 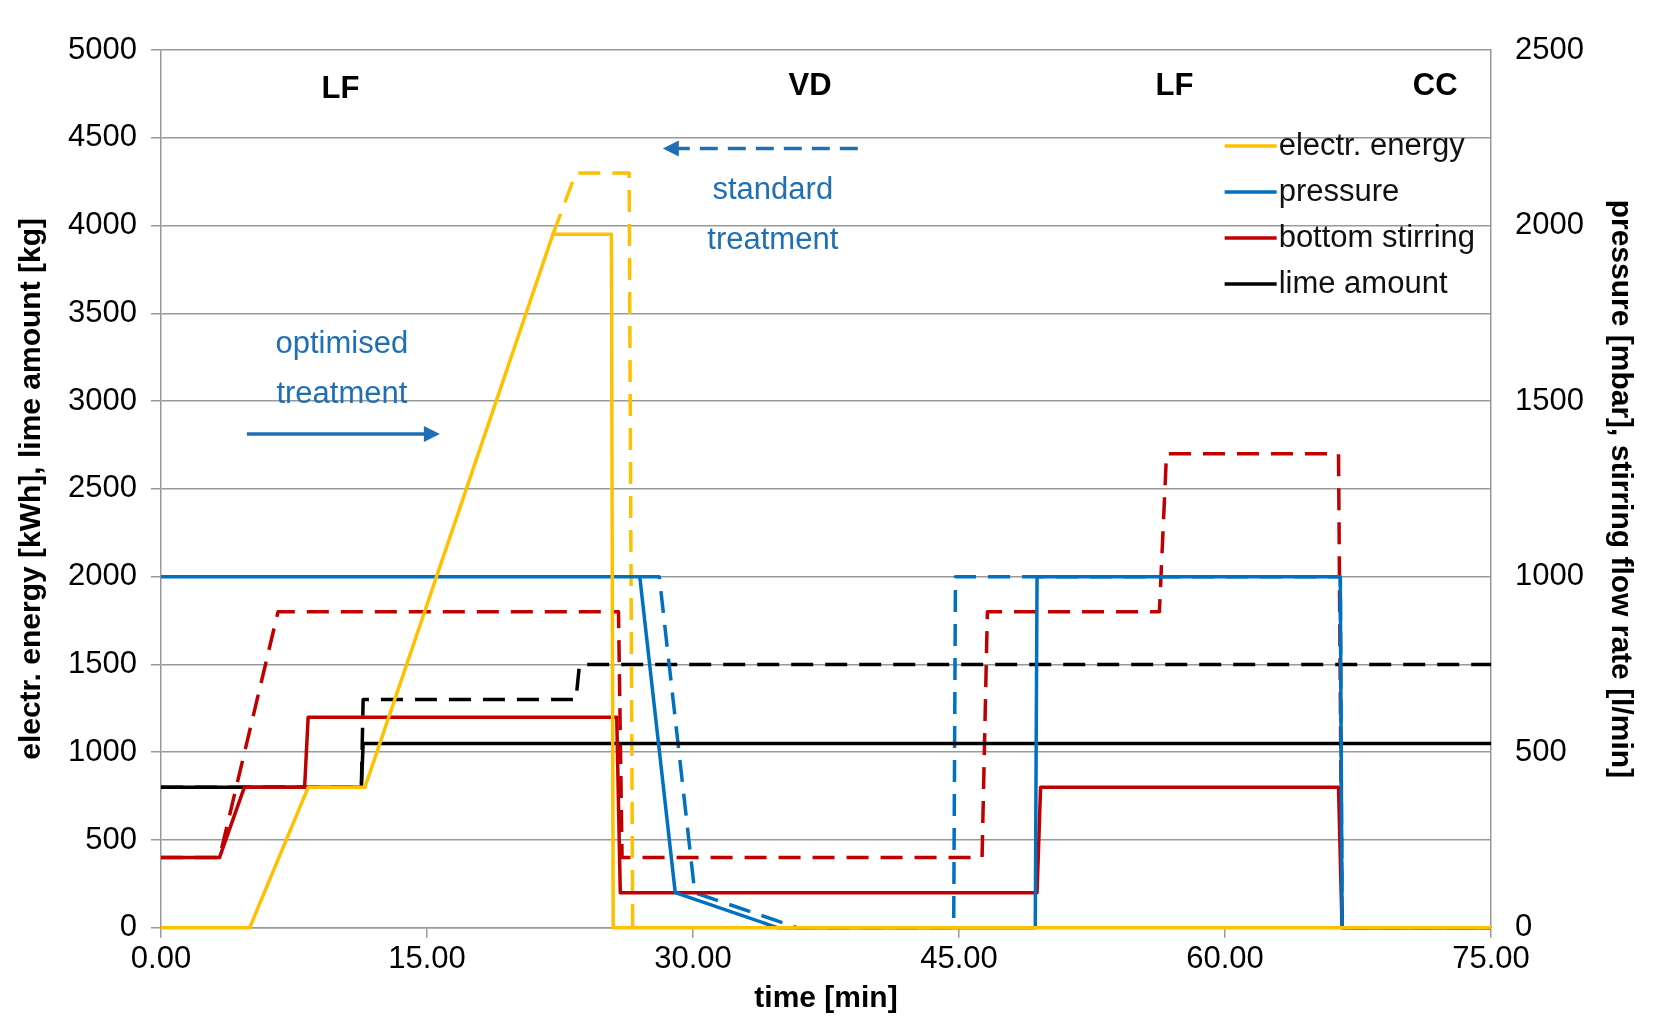 I want to click on x-axis-title: time [min], so click(x=826, y=997).